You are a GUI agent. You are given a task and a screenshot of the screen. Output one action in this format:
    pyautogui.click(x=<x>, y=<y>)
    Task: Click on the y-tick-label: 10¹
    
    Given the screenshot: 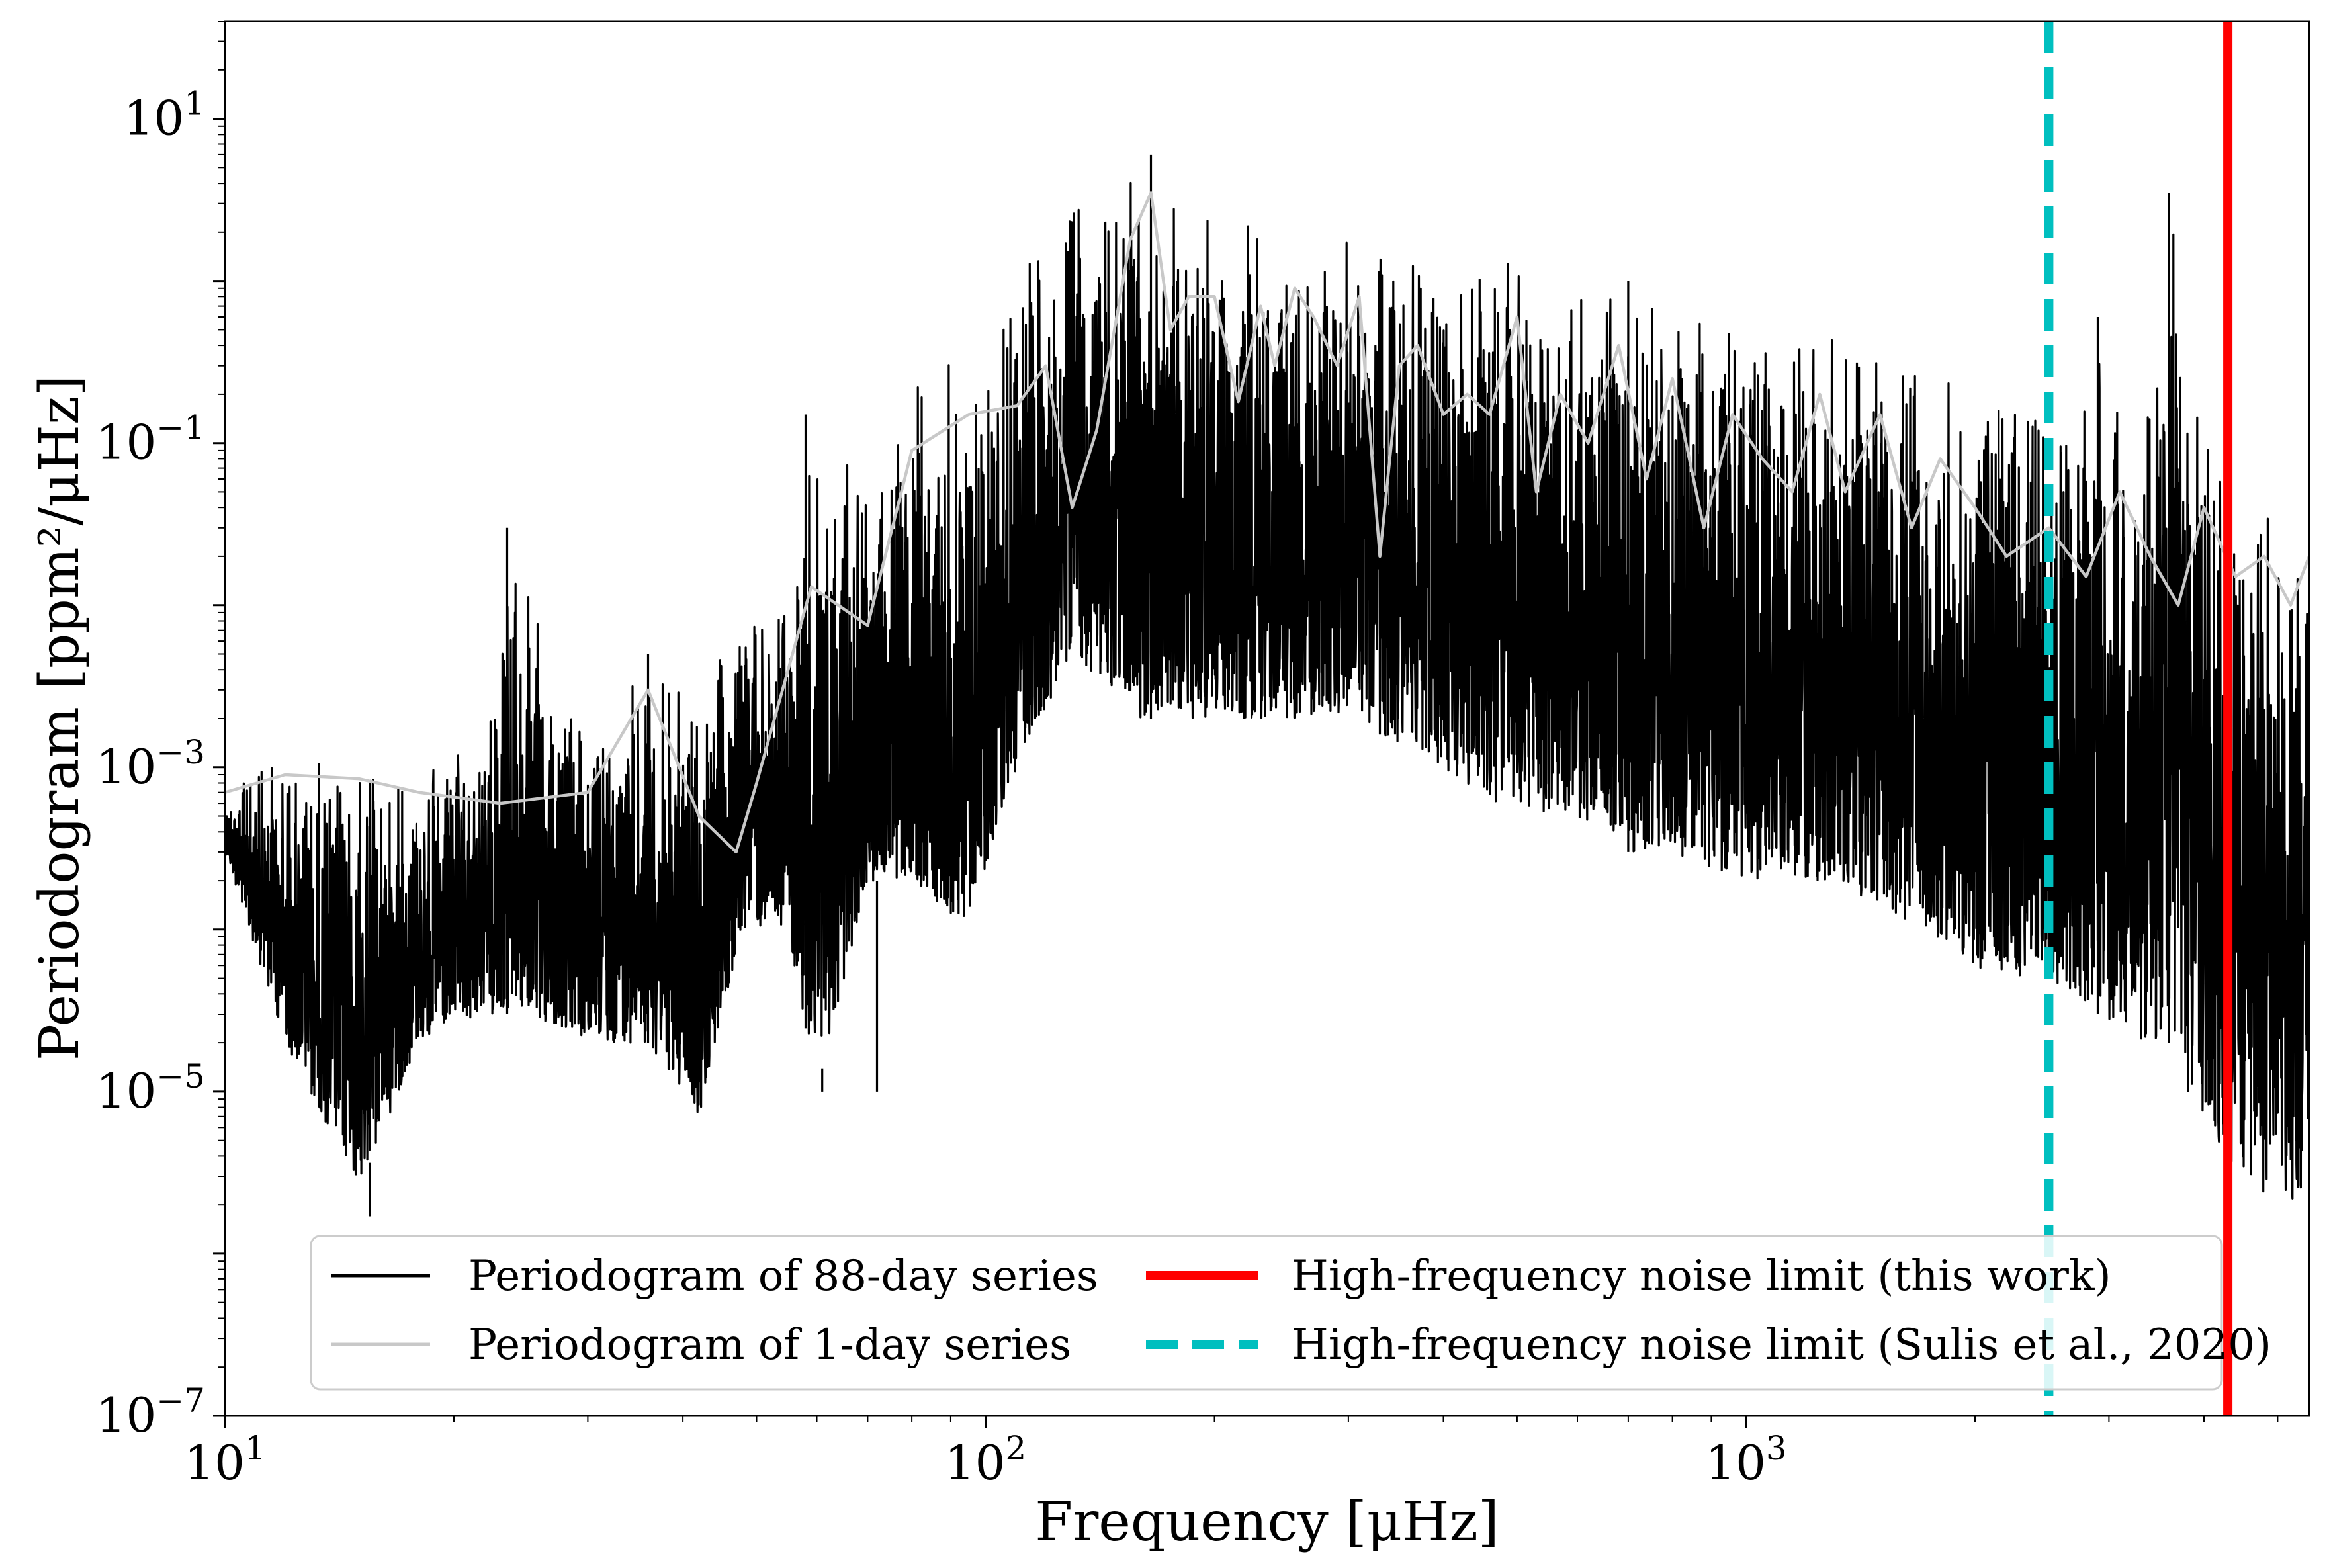 What is the action you would take?
    pyautogui.click(x=164, y=116)
    